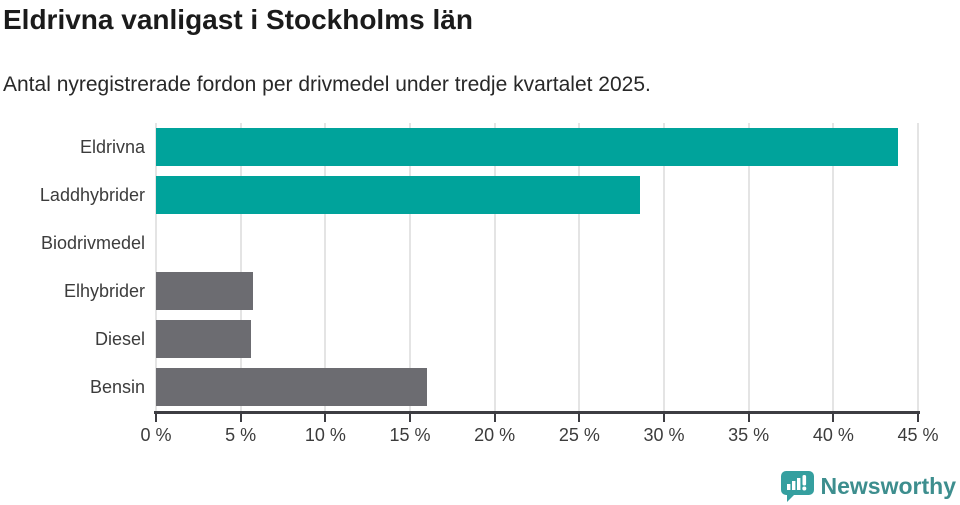 The image size is (960, 505). I want to click on category-label-bensin: Bensin, so click(117, 387).